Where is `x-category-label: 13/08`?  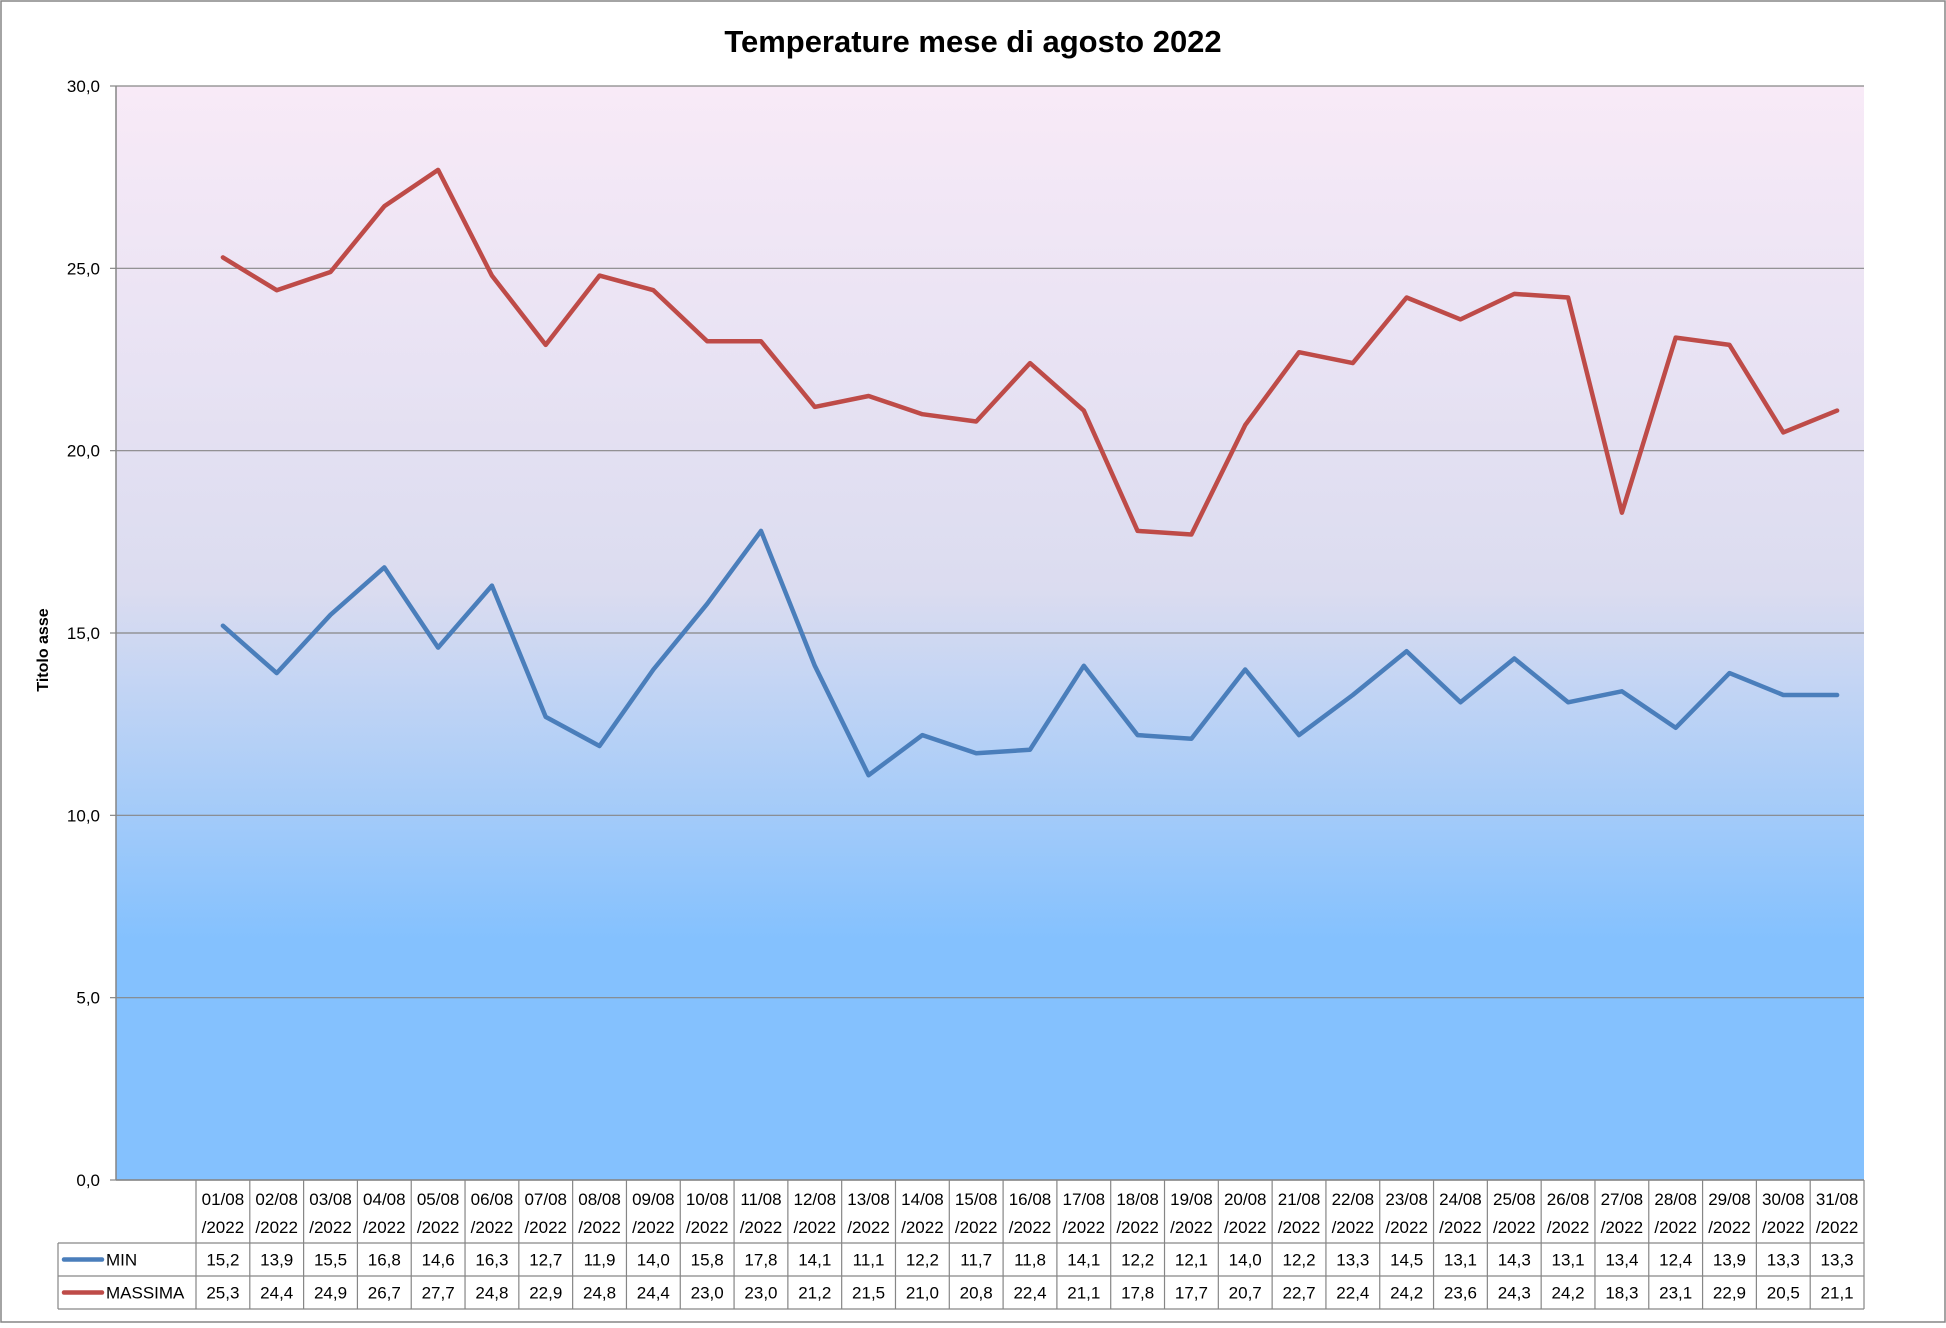
x-category-label: 13/08 is located at coordinates (868, 1199).